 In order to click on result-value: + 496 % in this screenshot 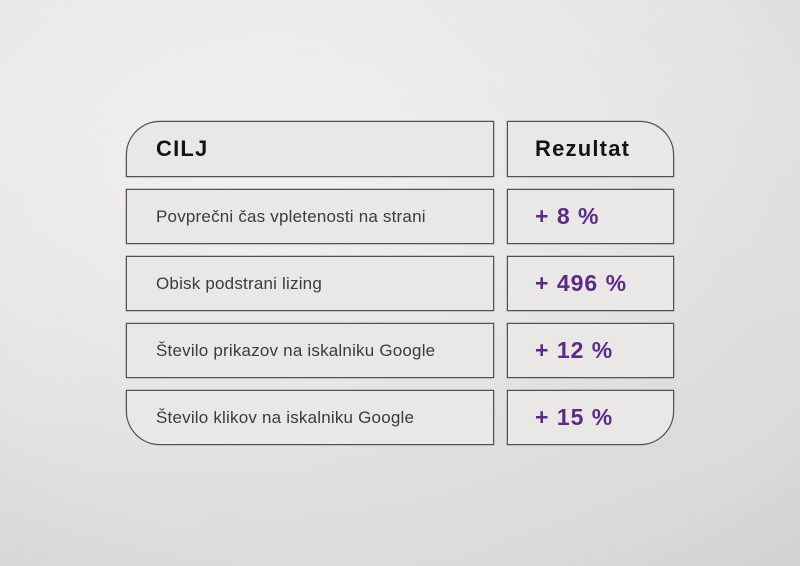, I will do `click(581, 283)`.